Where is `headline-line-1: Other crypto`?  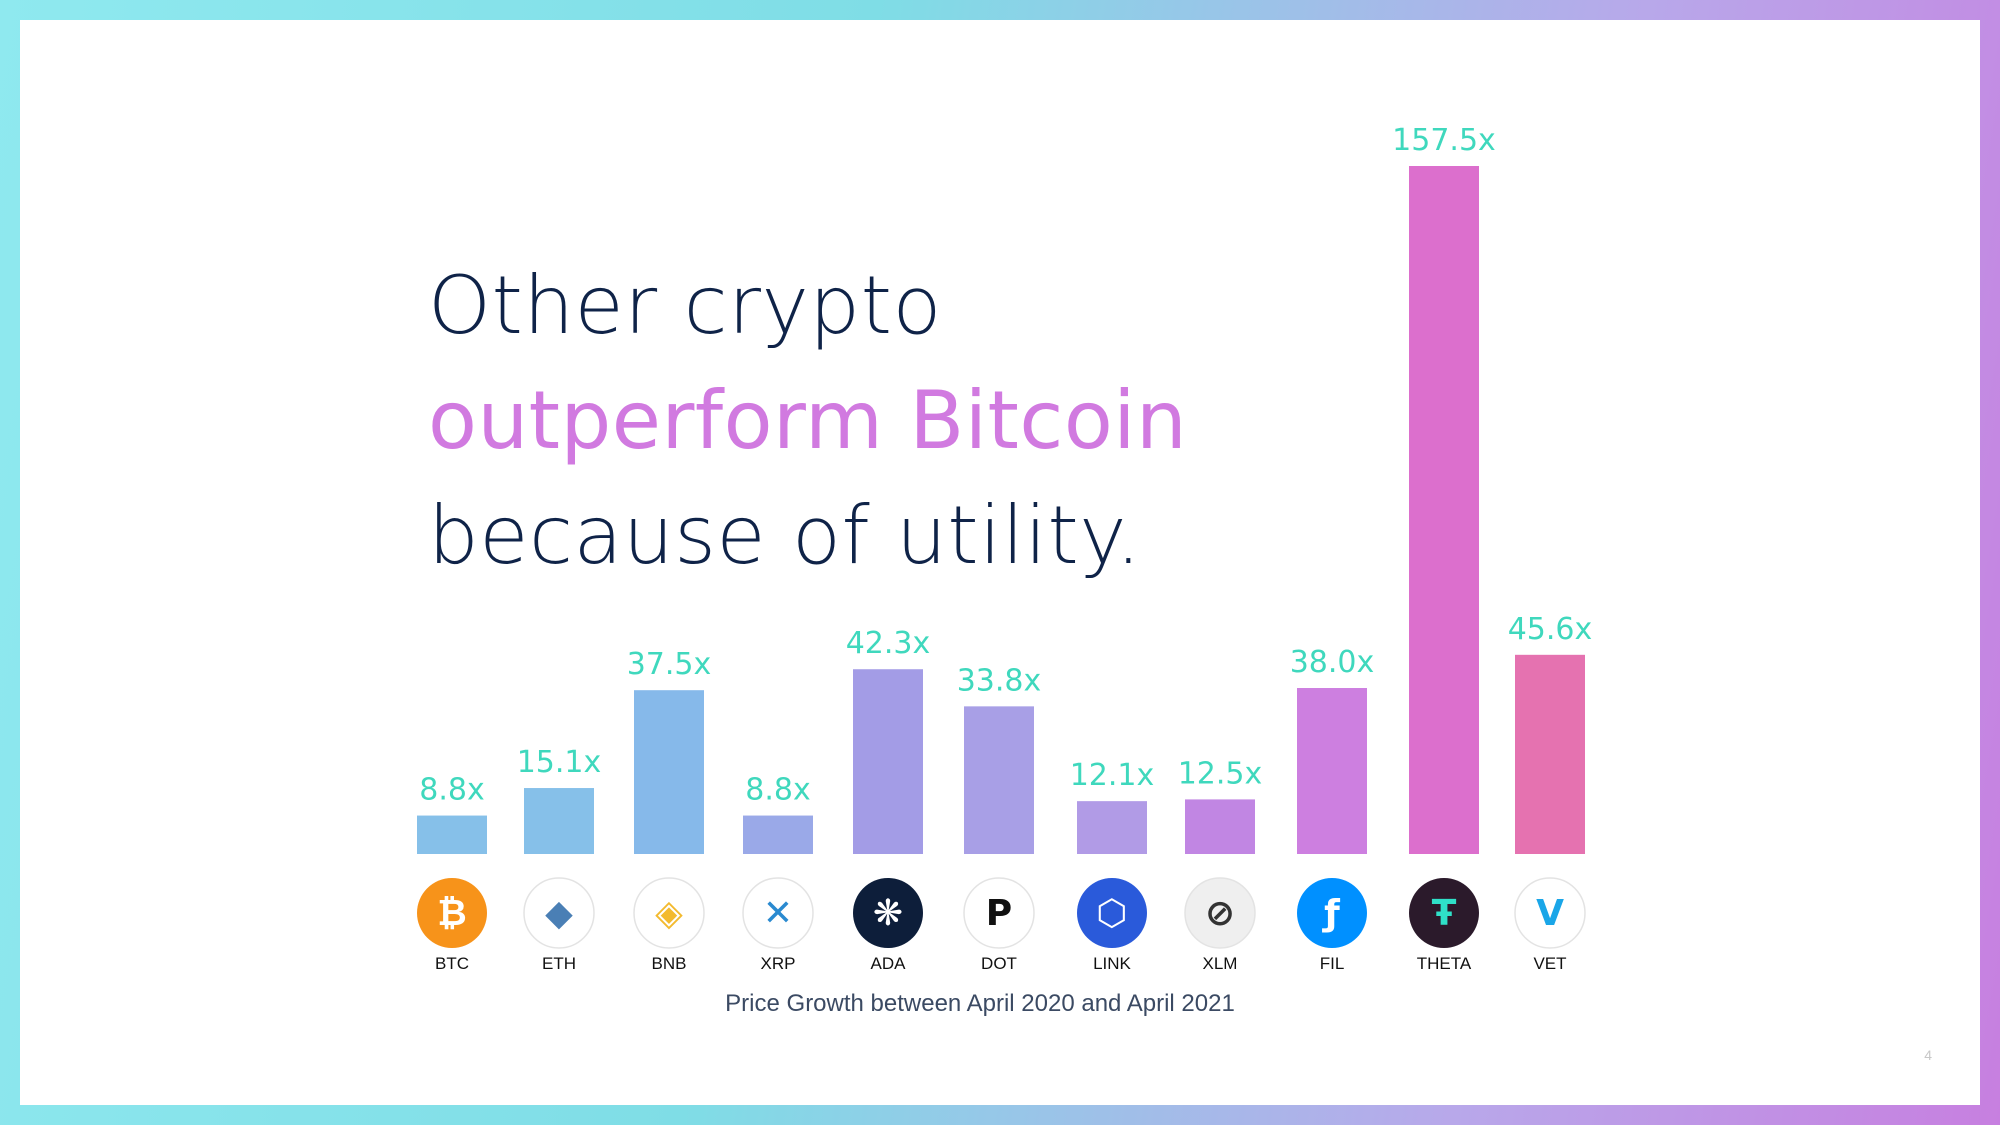 headline-line-1: Other crypto is located at coordinates (685, 305).